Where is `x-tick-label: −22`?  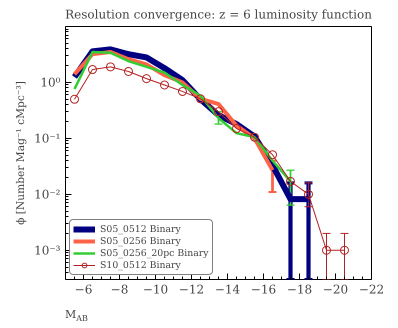 x-tick-label: −22 is located at coordinates (371, 289).